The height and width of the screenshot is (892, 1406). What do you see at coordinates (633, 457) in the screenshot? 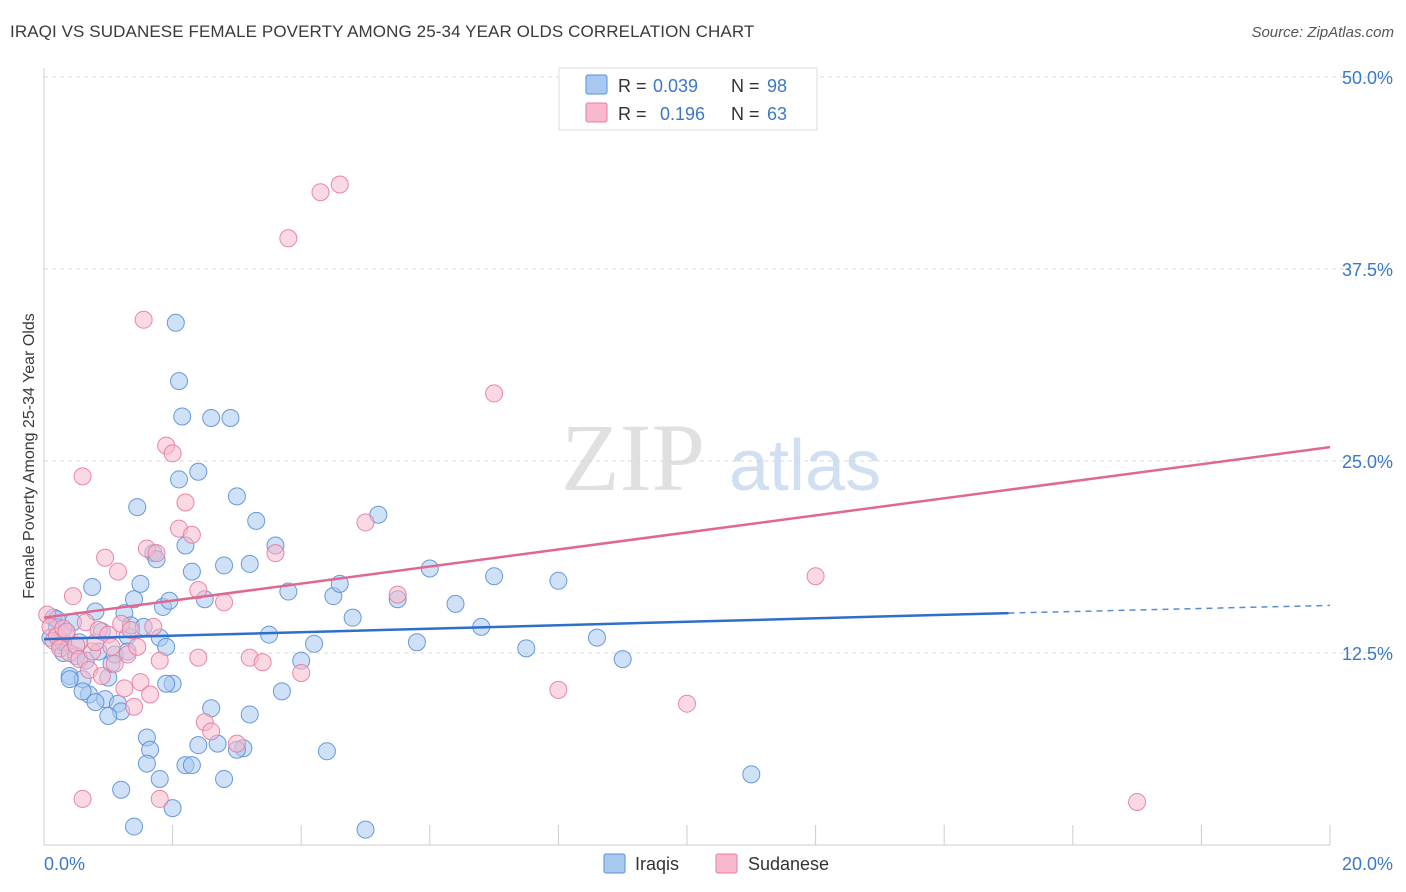
I see `watermark-zip: ZIP` at bounding box center [633, 457].